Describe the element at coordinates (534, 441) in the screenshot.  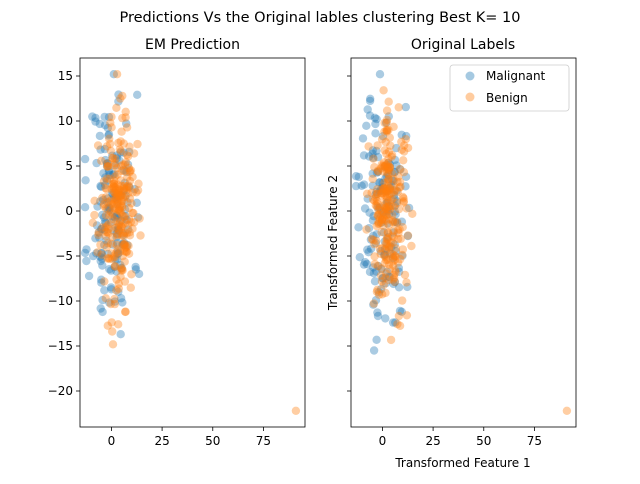
I see `x-tick-label: 75` at that location.